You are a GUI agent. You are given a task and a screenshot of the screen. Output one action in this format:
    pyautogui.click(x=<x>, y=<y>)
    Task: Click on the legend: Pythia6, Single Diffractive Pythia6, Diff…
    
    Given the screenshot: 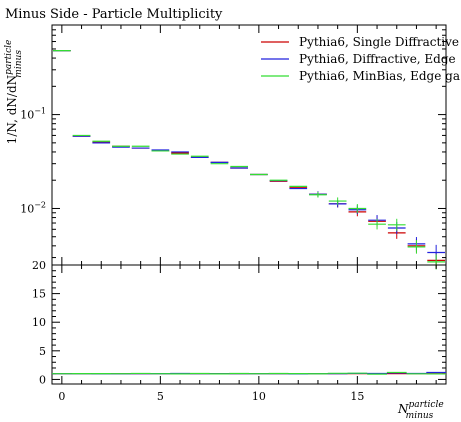 What is the action you would take?
    pyautogui.click(x=360, y=59)
    